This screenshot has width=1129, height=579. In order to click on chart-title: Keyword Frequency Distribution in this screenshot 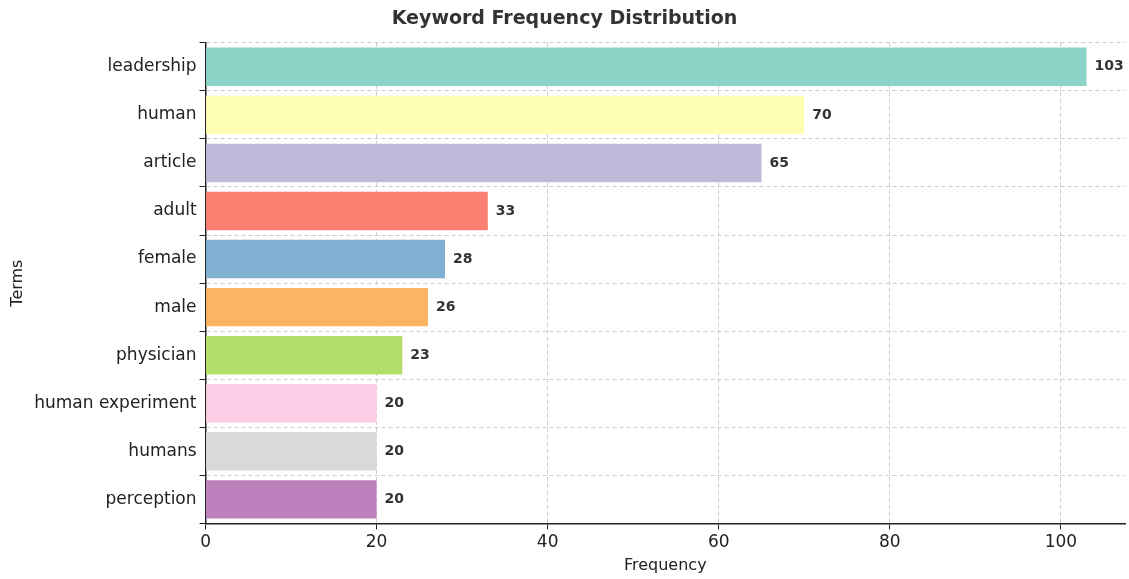, I will do `click(564, 17)`.